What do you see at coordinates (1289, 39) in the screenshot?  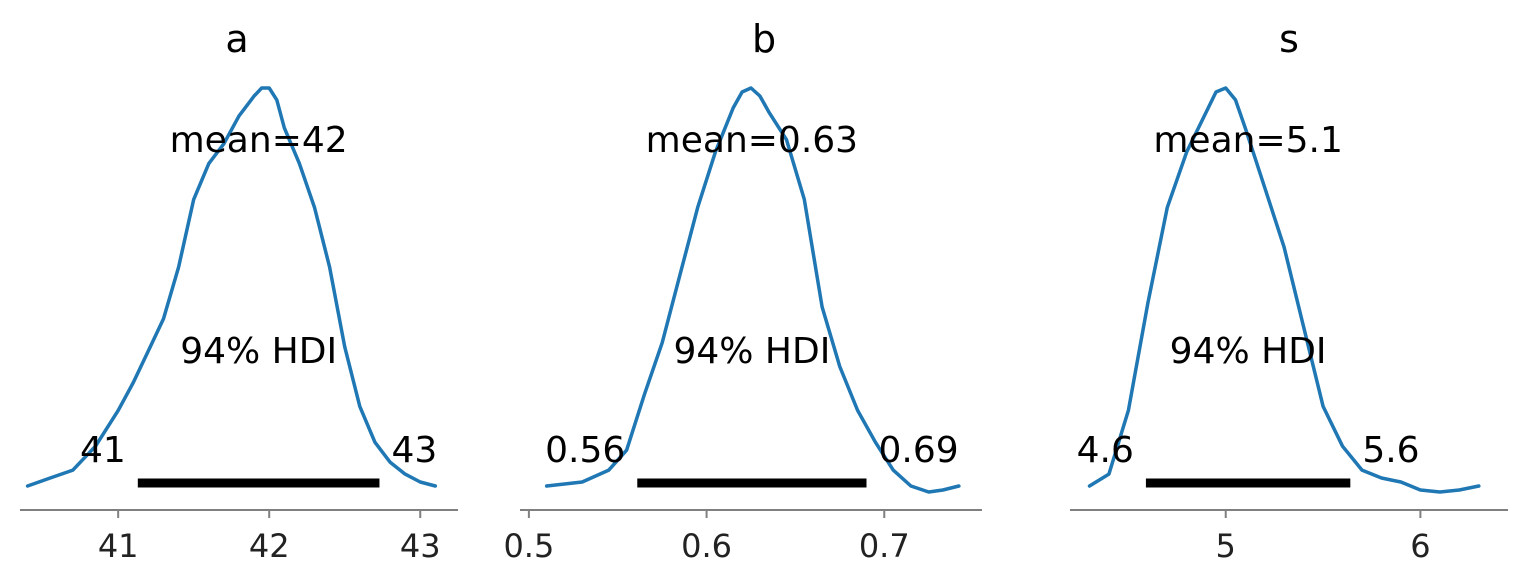 I see `panel-title: s` at bounding box center [1289, 39].